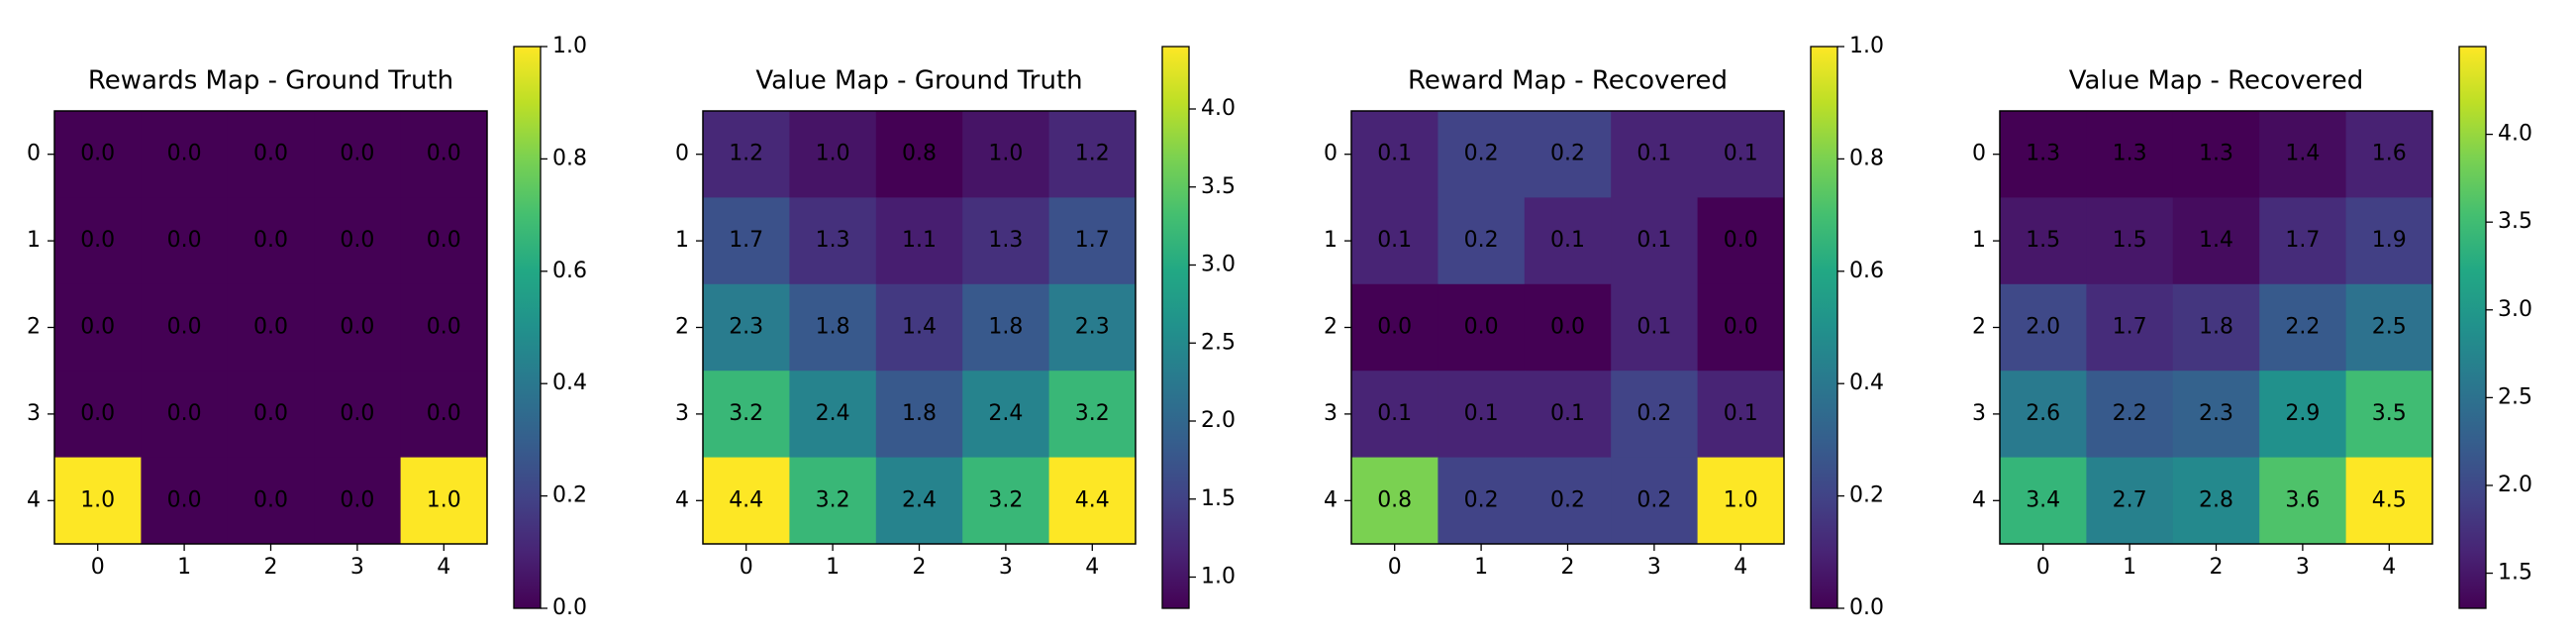  What do you see at coordinates (2389, 567) in the screenshot?
I see `x-tick-label: 4` at bounding box center [2389, 567].